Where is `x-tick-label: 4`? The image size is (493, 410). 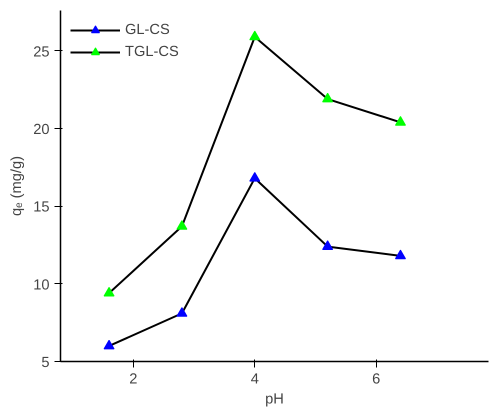 x-tick-label: 4 is located at coordinates (254, 380).